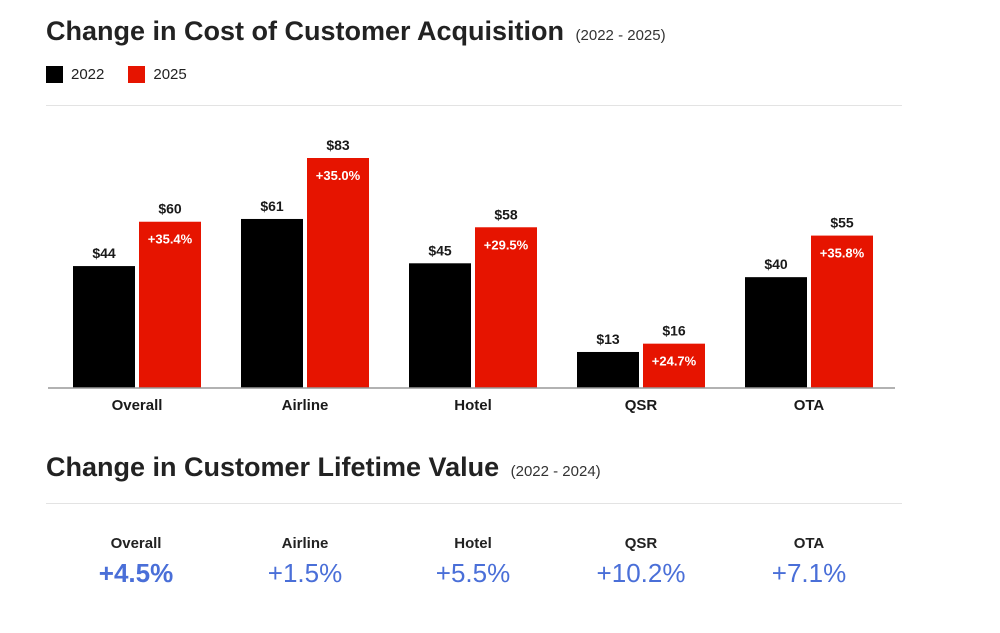 This screenshot has height=633, width=1000. I want to click on value-label: $45, so click(440, 250).